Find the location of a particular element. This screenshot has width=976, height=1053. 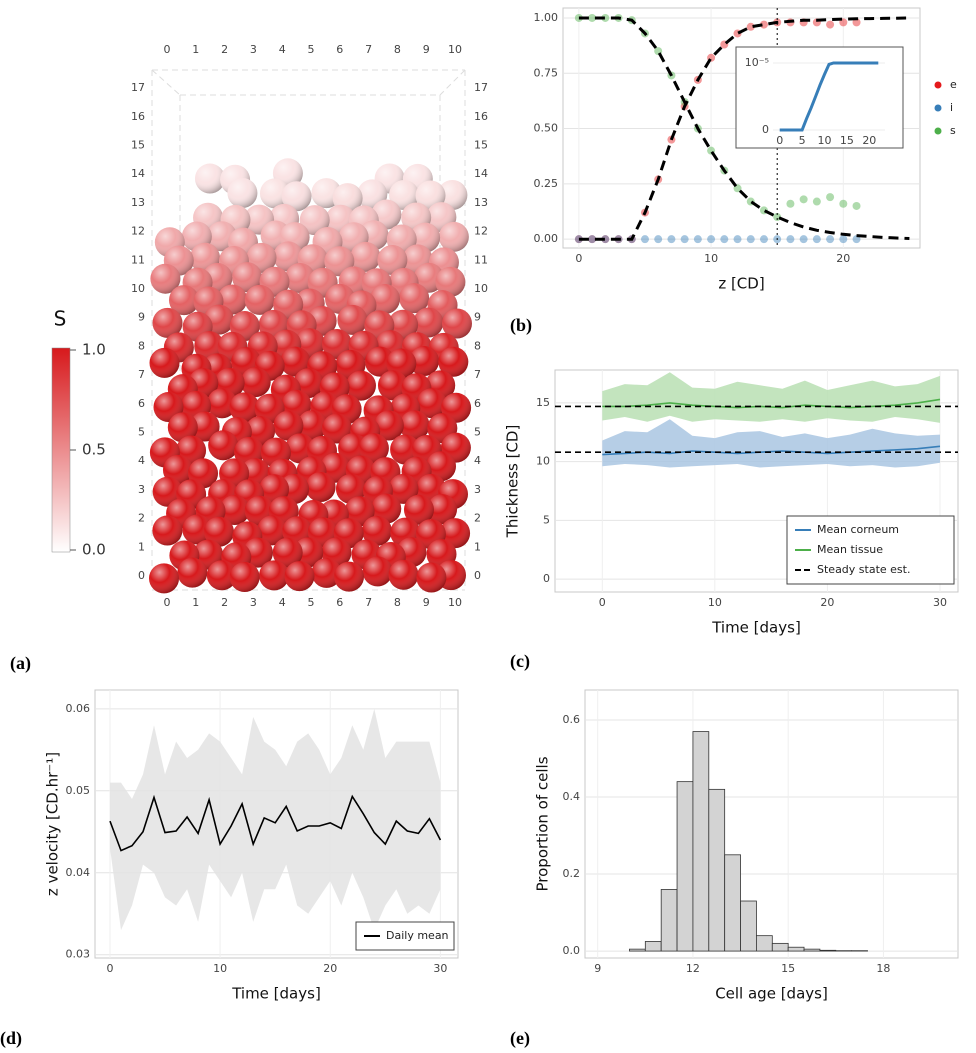

y-tick-label: 16 is located at coordinates (138, 116).